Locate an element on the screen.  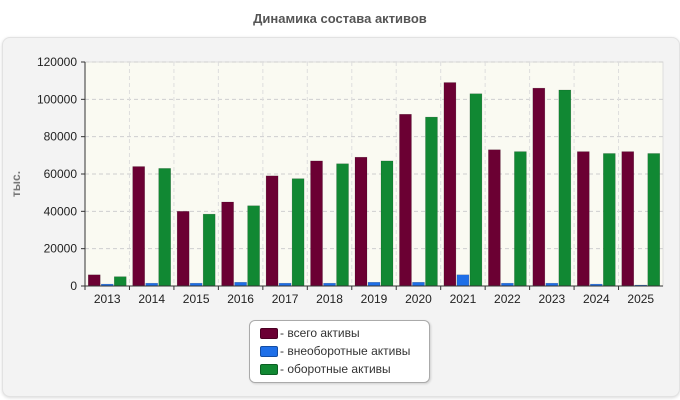
legend-item-noncurrent: - внеоборотные активы is located at coordinates (335, 351).